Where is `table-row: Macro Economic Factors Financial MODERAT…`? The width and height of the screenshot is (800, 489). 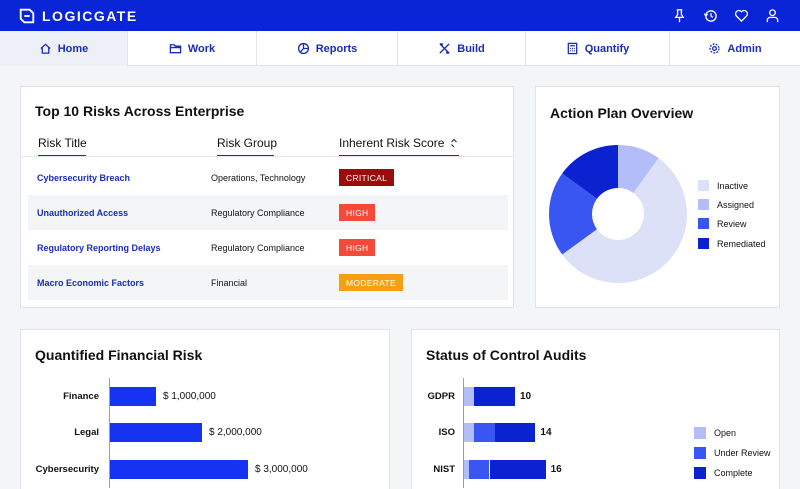 table-row: Macro Economic Factors Financial MODERAT… is located at coordinates (268, 282).